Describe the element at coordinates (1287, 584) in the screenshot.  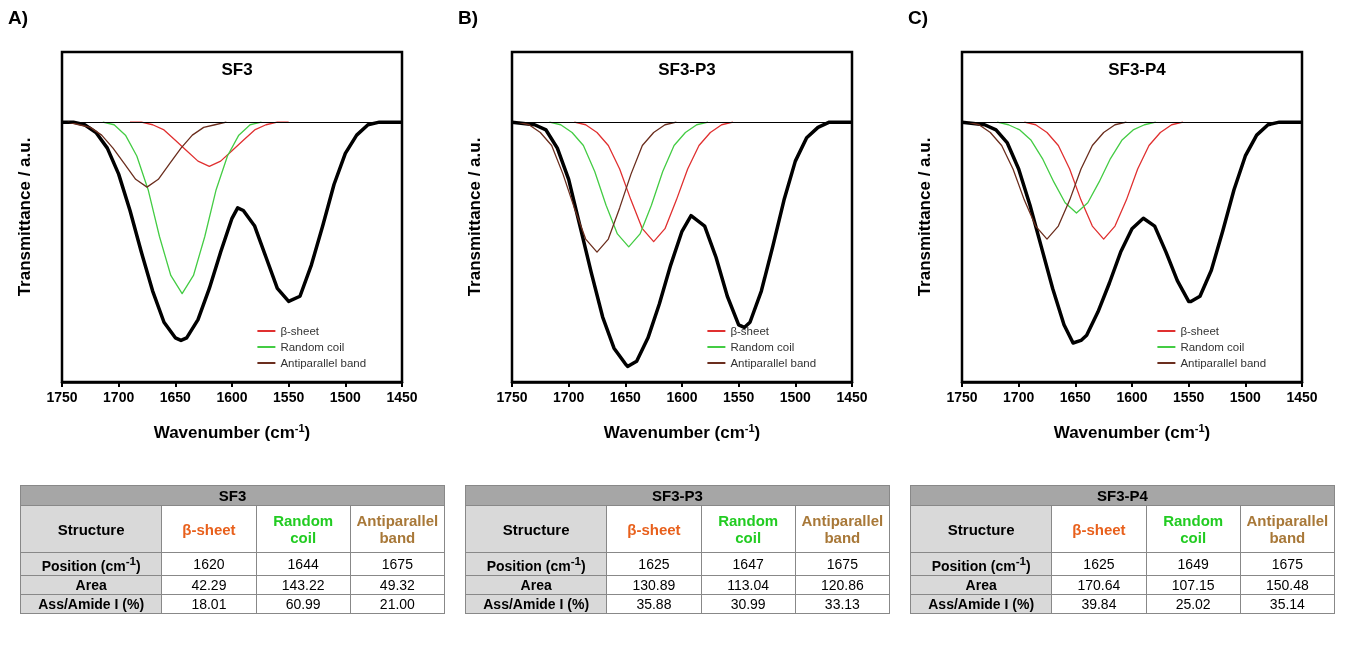
I see `text: 150.48` at that location.